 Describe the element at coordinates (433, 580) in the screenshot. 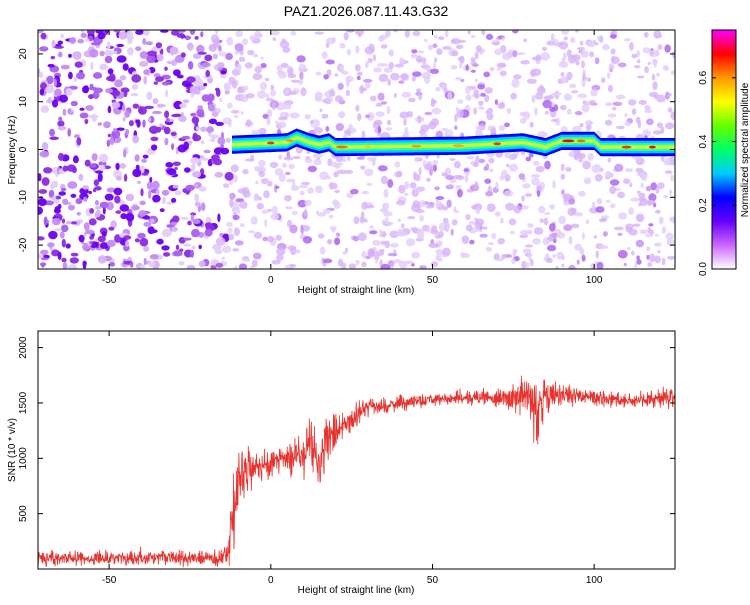

I see `snr-xtick-label-2: 50` at that location.